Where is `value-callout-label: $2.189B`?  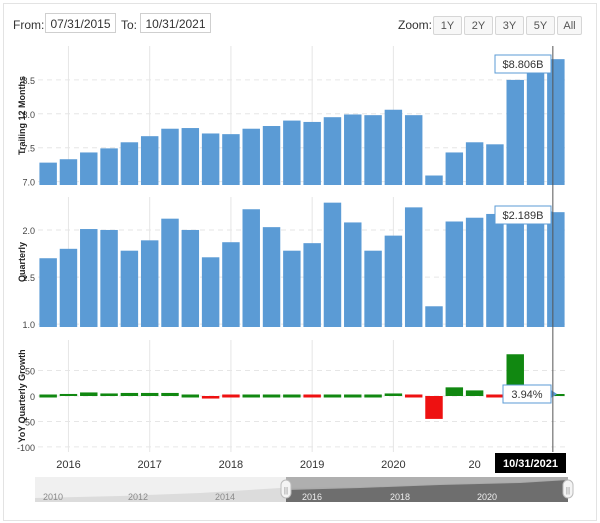 value-callout-label: $2.189B is located at coordinates (523, 216).